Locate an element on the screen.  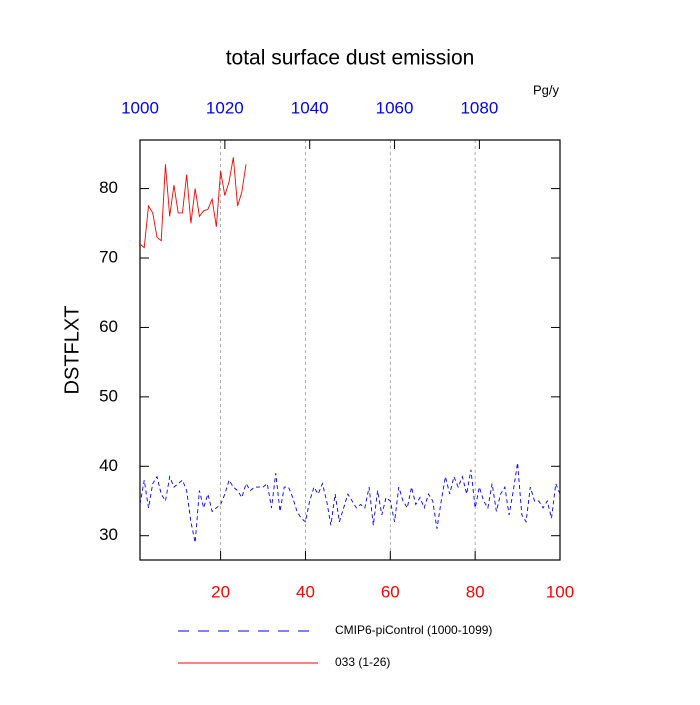
y-tick-label: 40 is located at coordinates (108, 465).